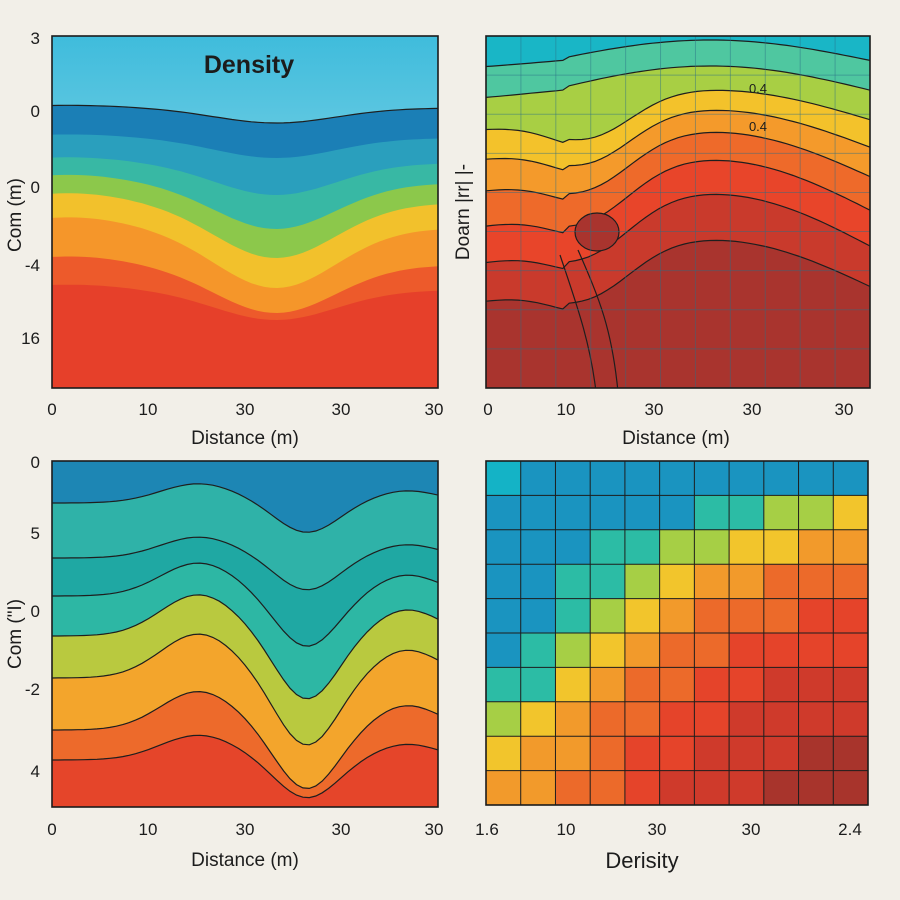 This screenshot has height=900, width=900. Describe the element at coordinates (668, 829) in the screenshot. I see `bottom-right-x-ticks: 1.6 10 30 30 2.4` at that location.